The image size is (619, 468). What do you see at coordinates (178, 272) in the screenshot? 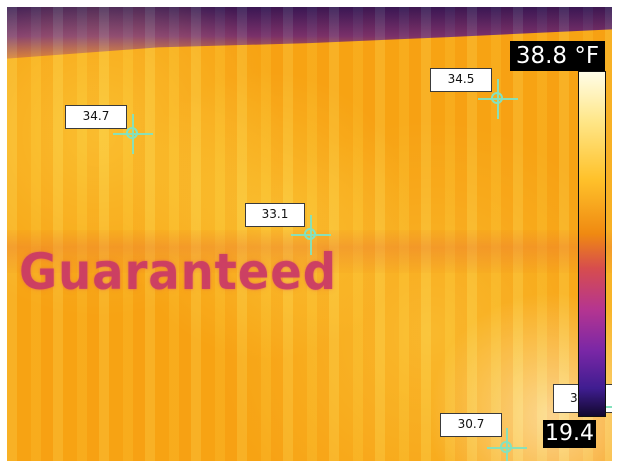
I see `guaranteed-text-overlay: Guaranteed` at bounding box center [178, 272].